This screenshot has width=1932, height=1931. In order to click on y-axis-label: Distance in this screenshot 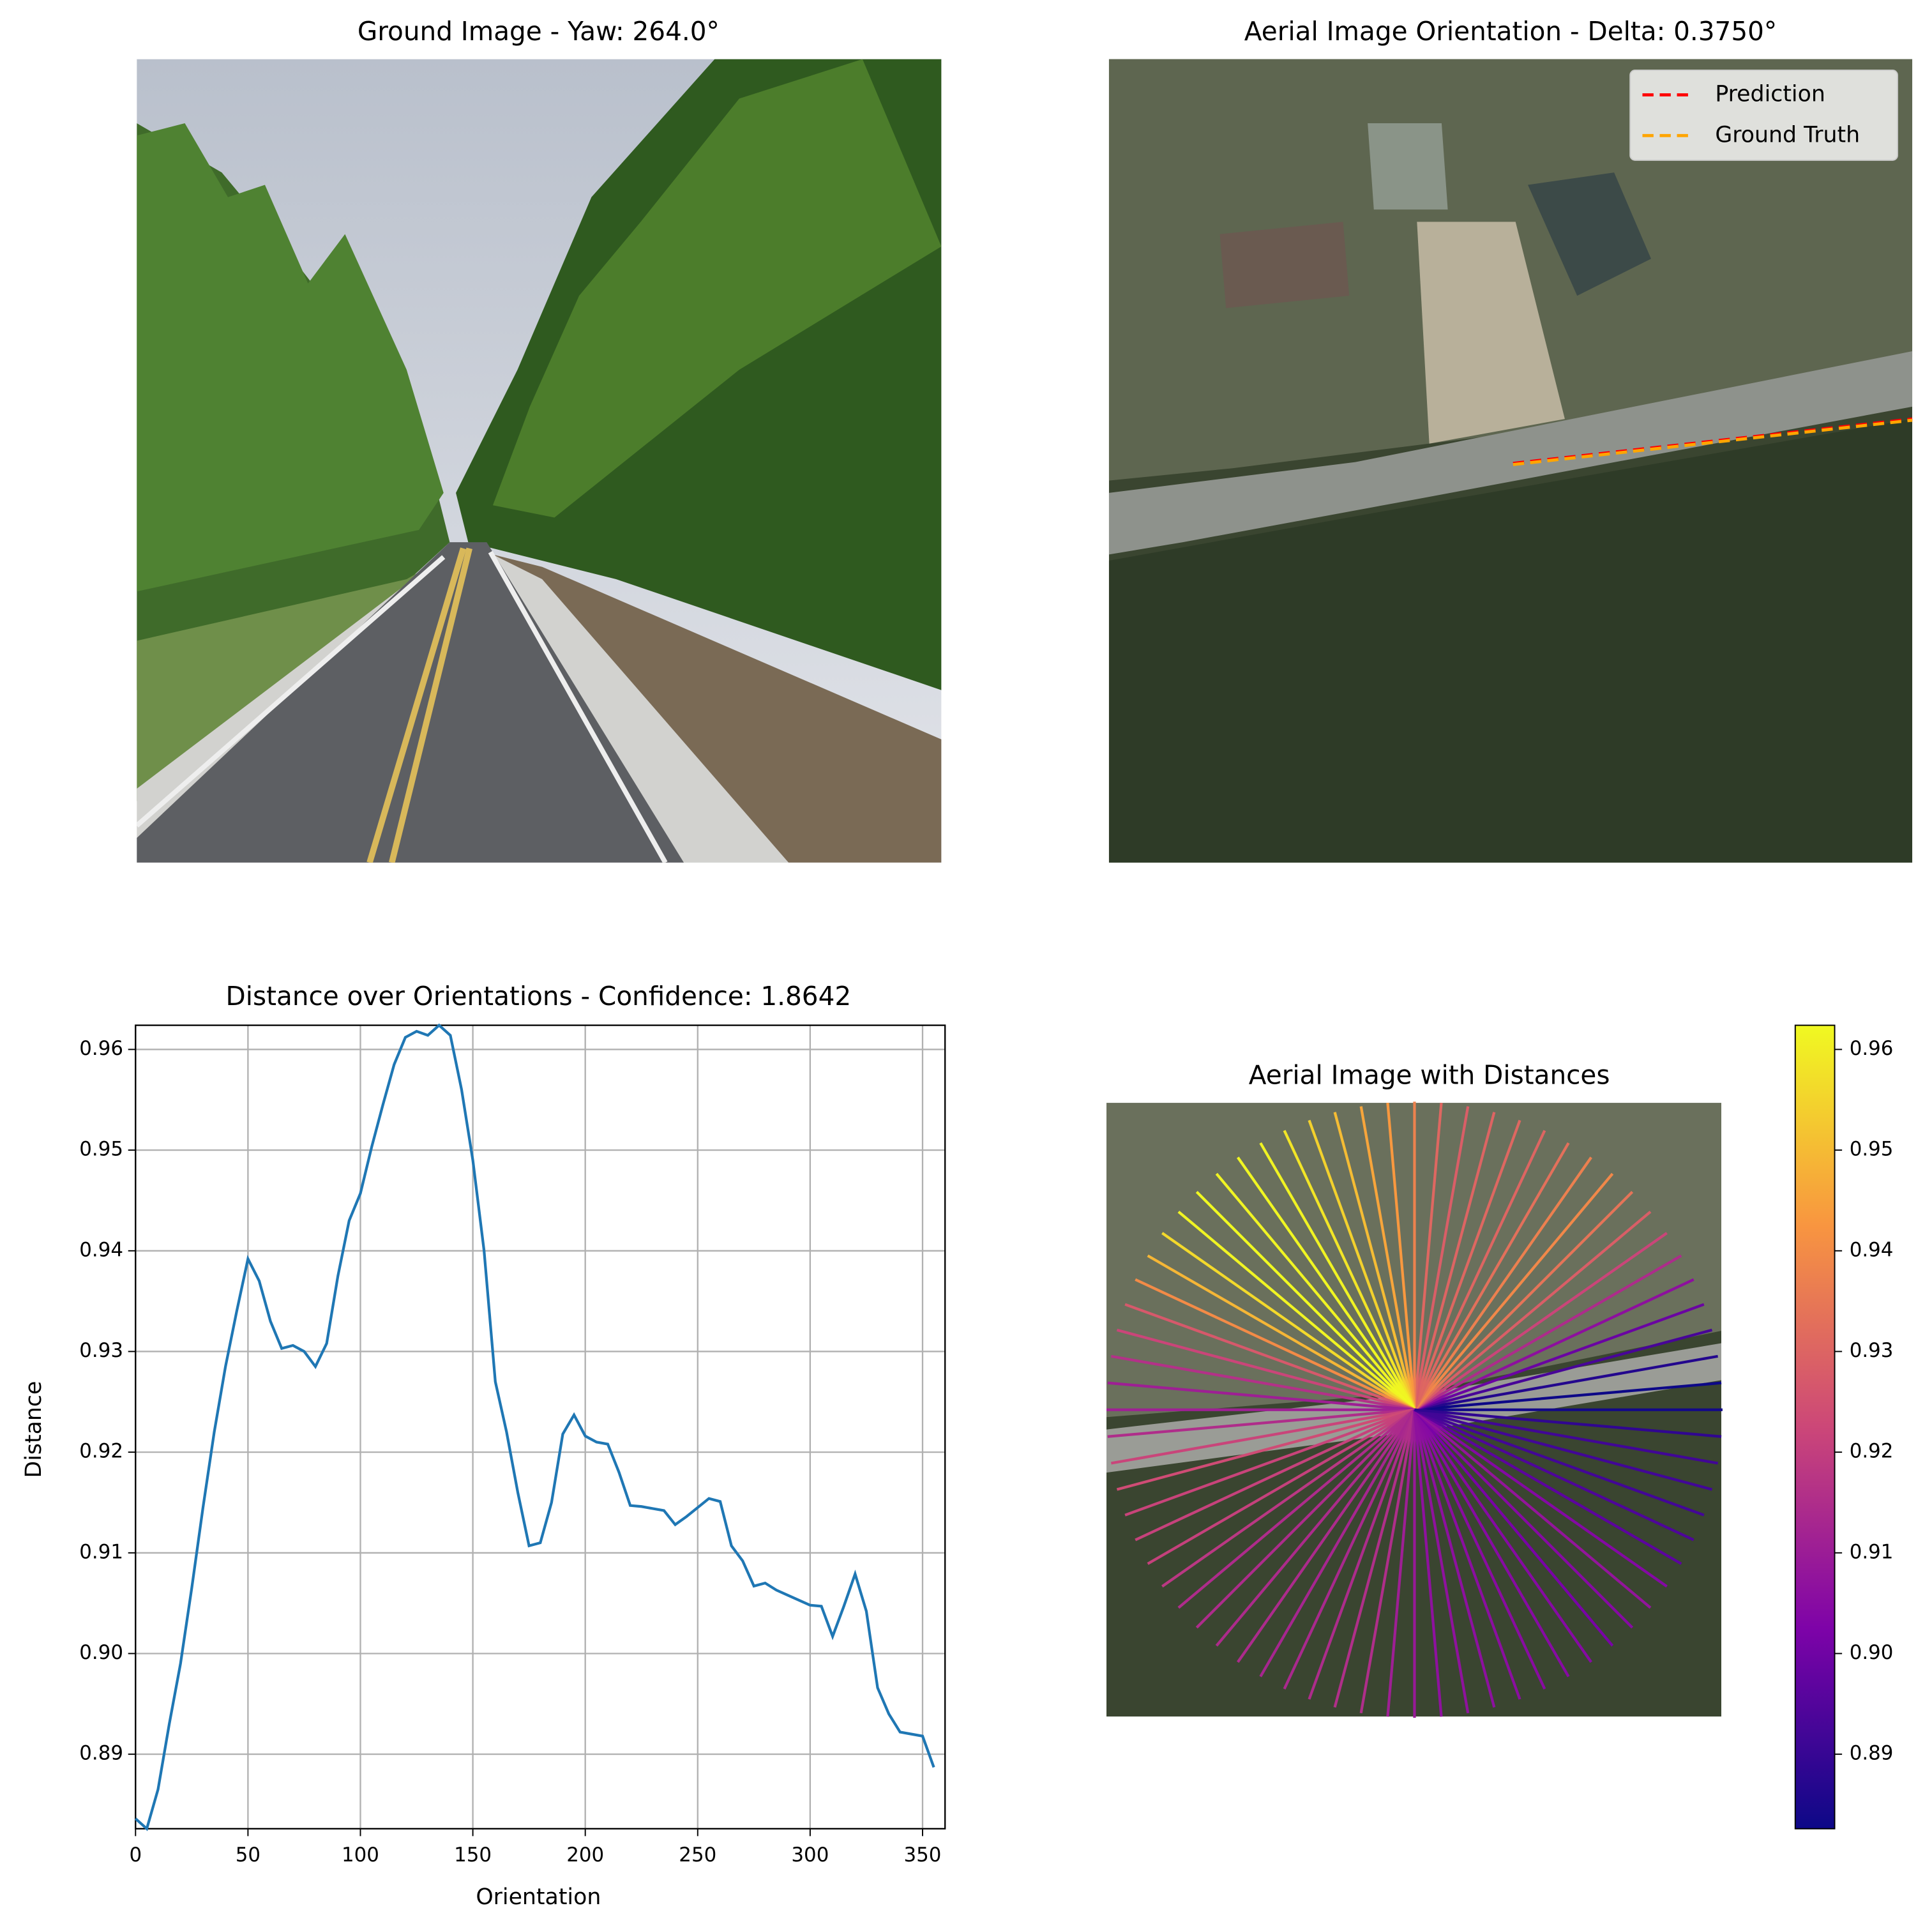, I will do `click(34, 1429)`.